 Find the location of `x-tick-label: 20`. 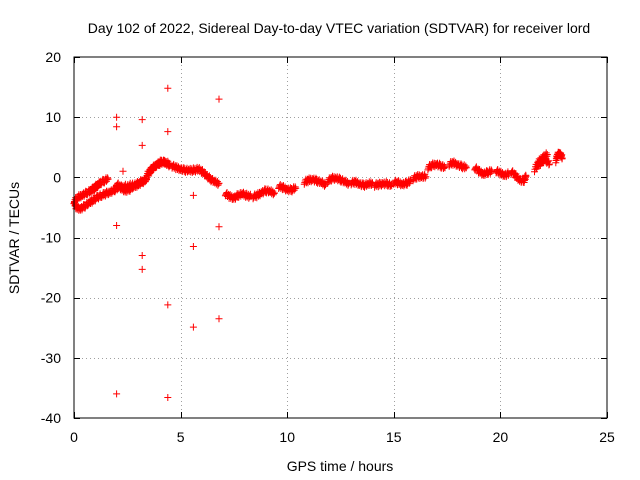

x-tick-label: 20 is located at coordinates (501, 437).